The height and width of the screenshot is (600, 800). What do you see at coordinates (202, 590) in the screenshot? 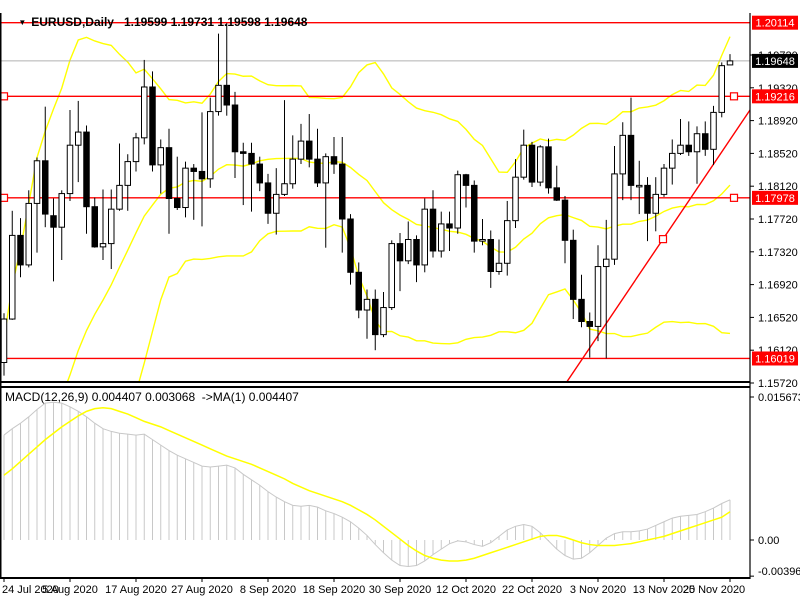
I see `date-tick-label: 27 Aug 2020` at bounding box center [202, 590].